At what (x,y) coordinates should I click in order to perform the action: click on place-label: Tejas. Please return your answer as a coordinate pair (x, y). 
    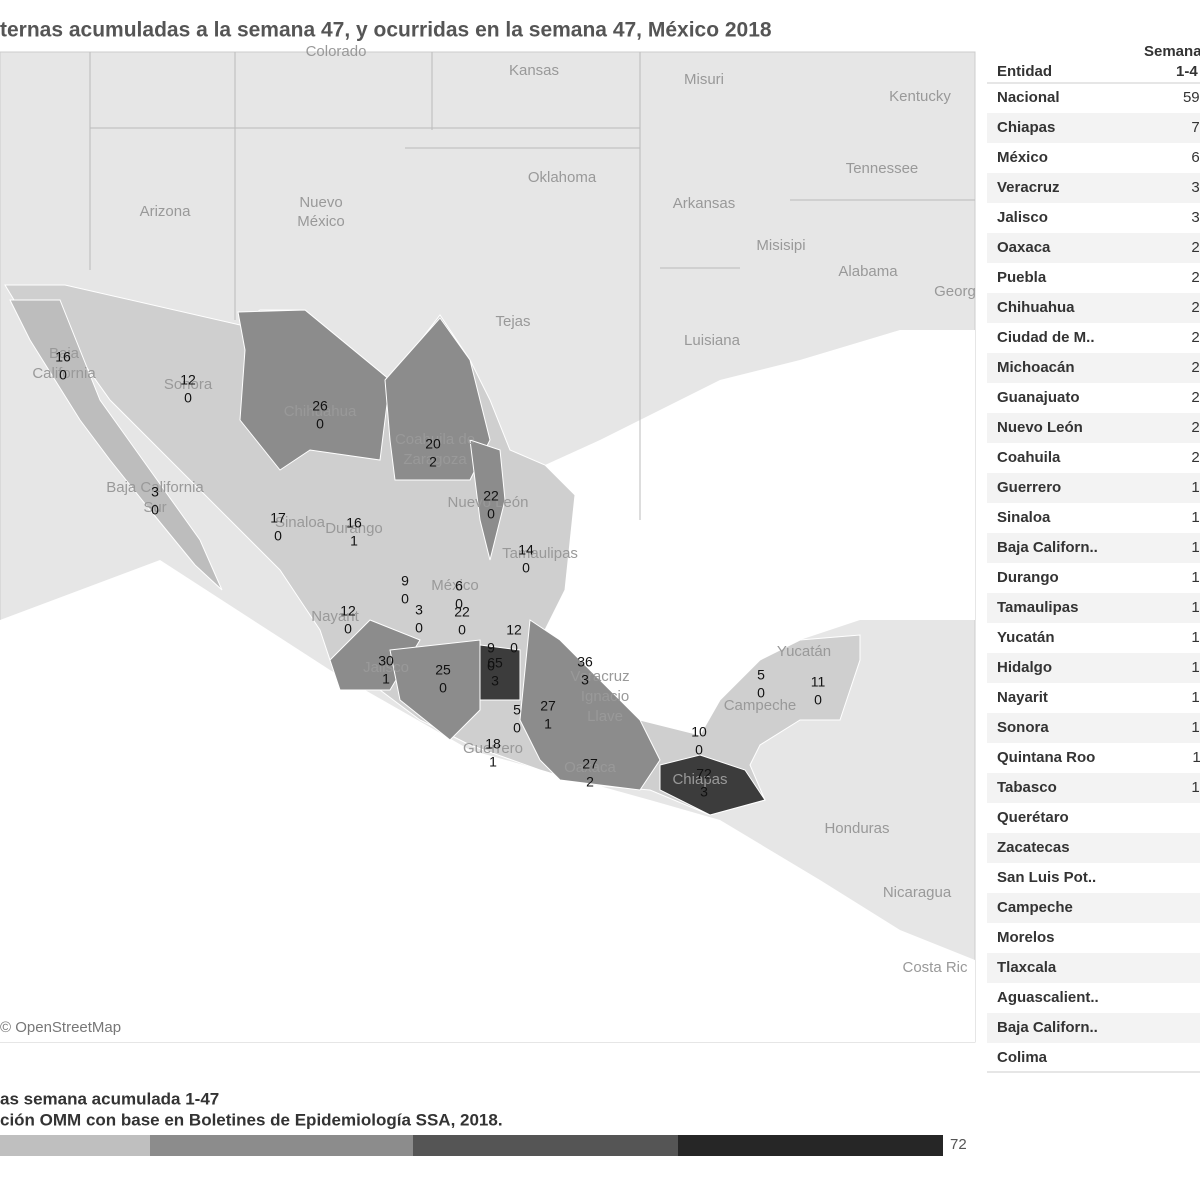
    Looking at the image, I should click on (512, 321).